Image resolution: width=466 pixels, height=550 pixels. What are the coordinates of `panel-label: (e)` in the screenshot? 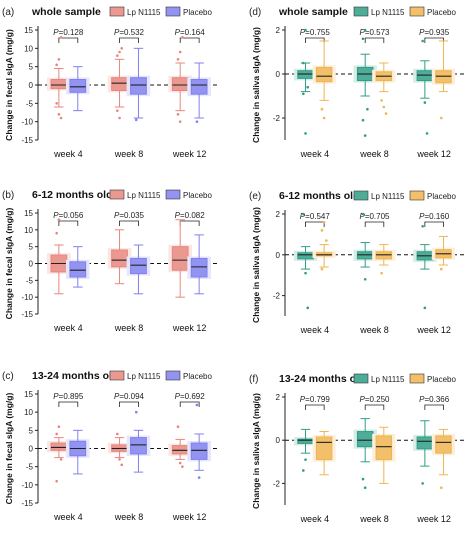 It's located at (255, 196).